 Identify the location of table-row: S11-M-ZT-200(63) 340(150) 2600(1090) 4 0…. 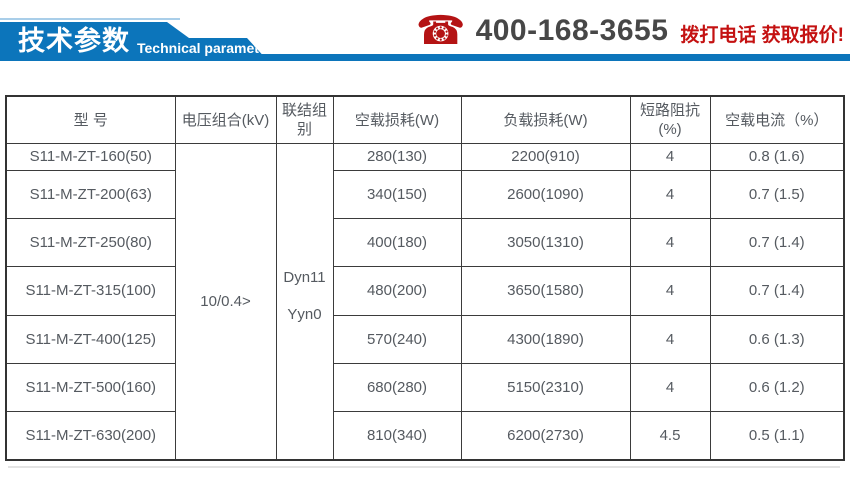
(425, 194).